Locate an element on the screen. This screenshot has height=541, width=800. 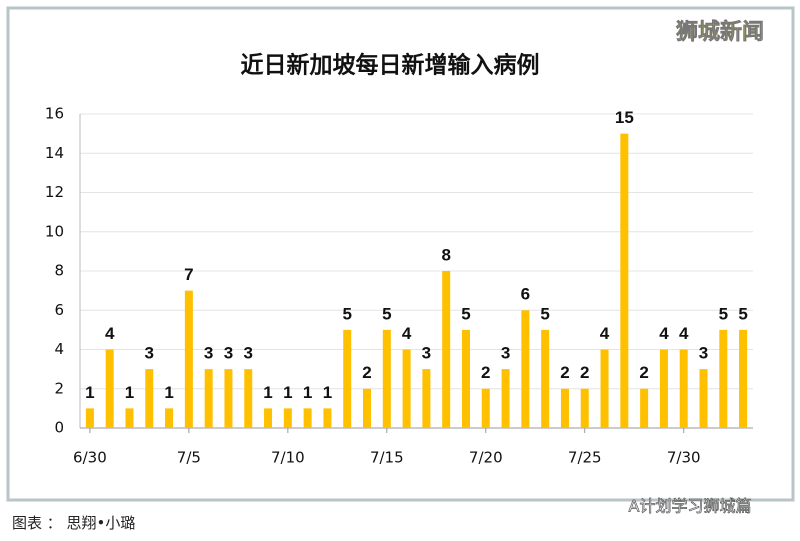
watermark: 狮城新闻 is located at coordinates (720, 32).